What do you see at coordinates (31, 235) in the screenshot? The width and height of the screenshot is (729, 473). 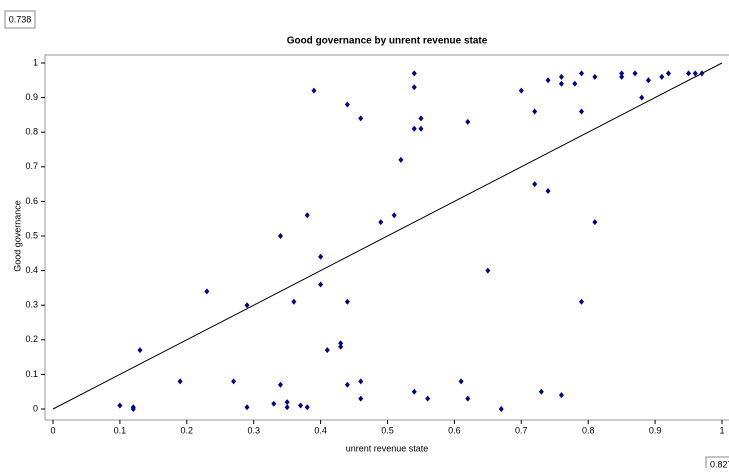 I see `y-tick-label: 0.5` at bounding box center [31, 235].